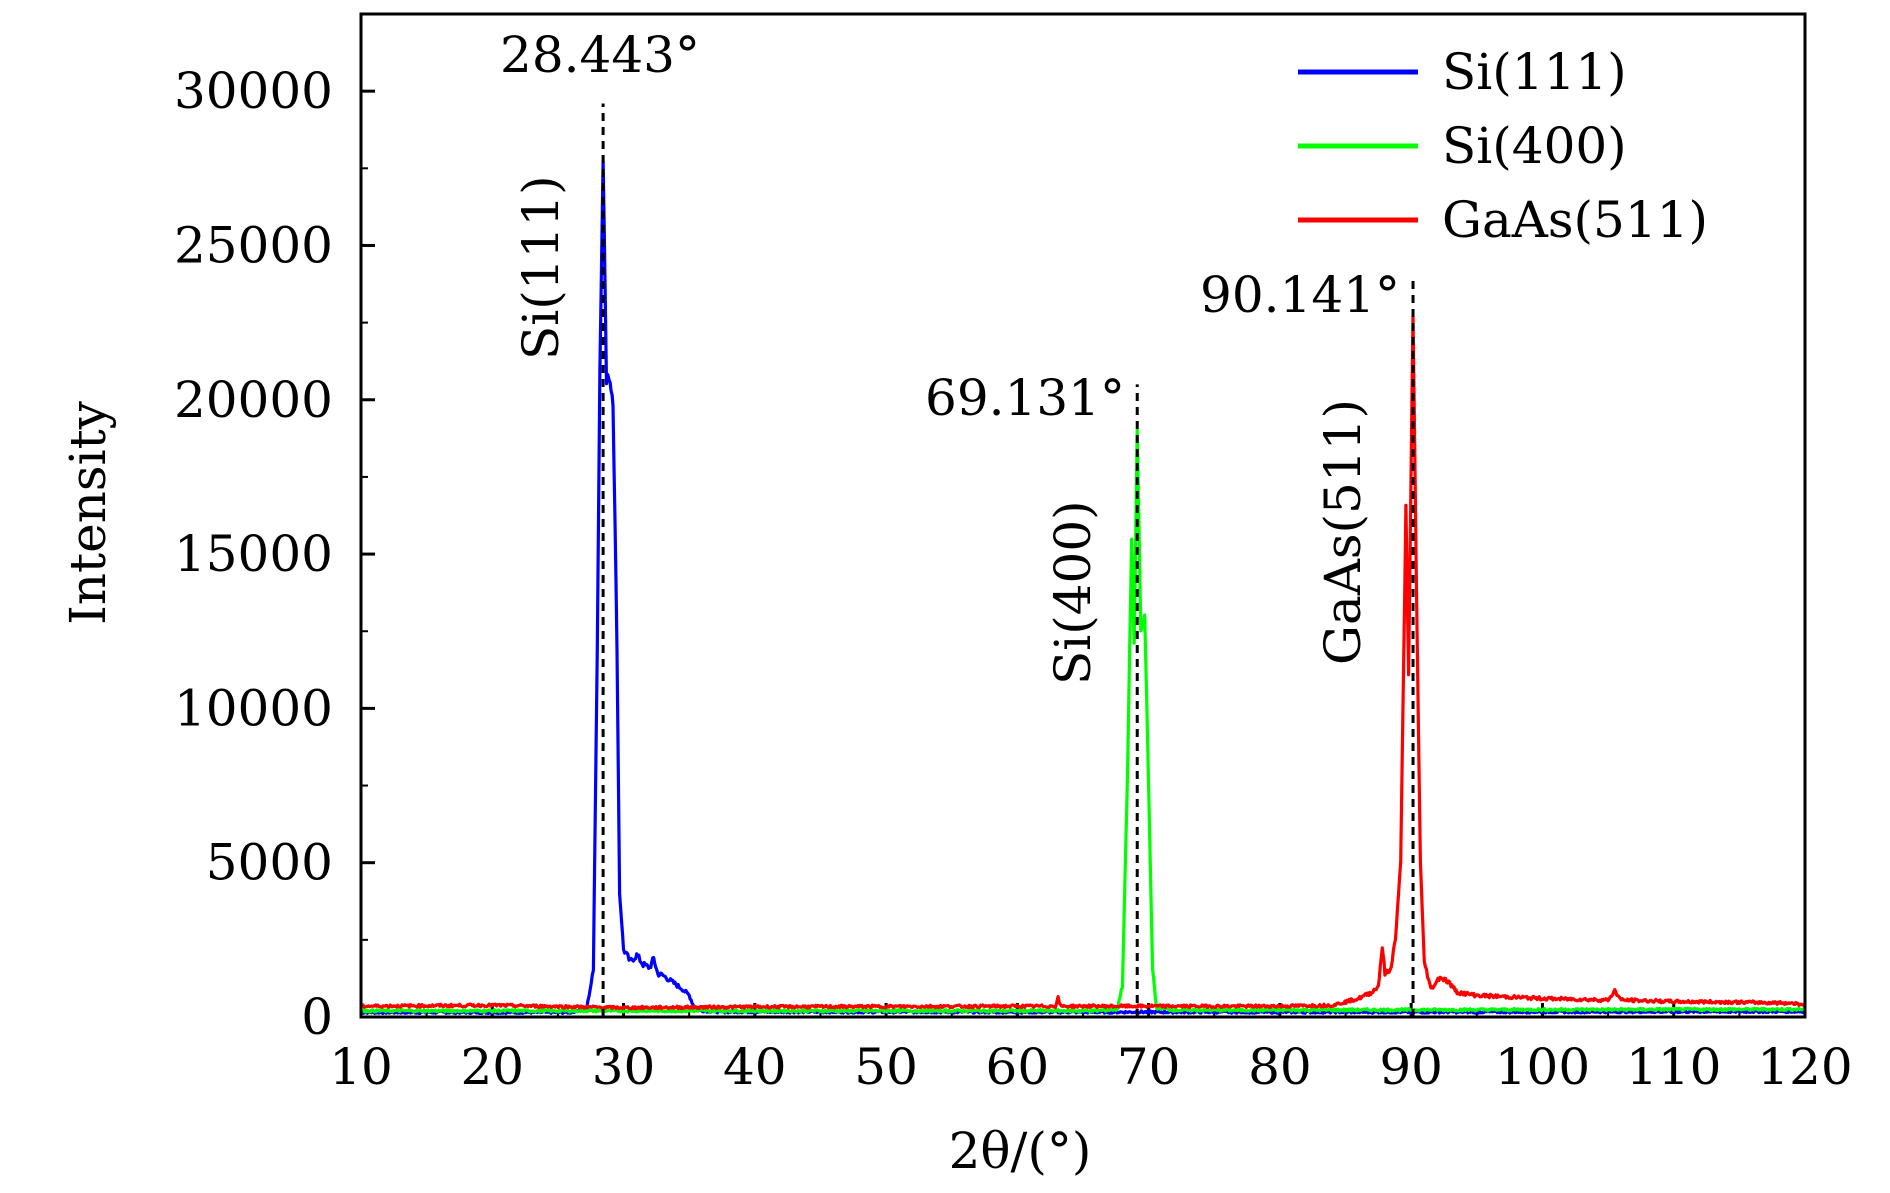 This screenshot has height=1193, width=1890. I want to click on x-tick-label: 90, so click(1411, 1067).